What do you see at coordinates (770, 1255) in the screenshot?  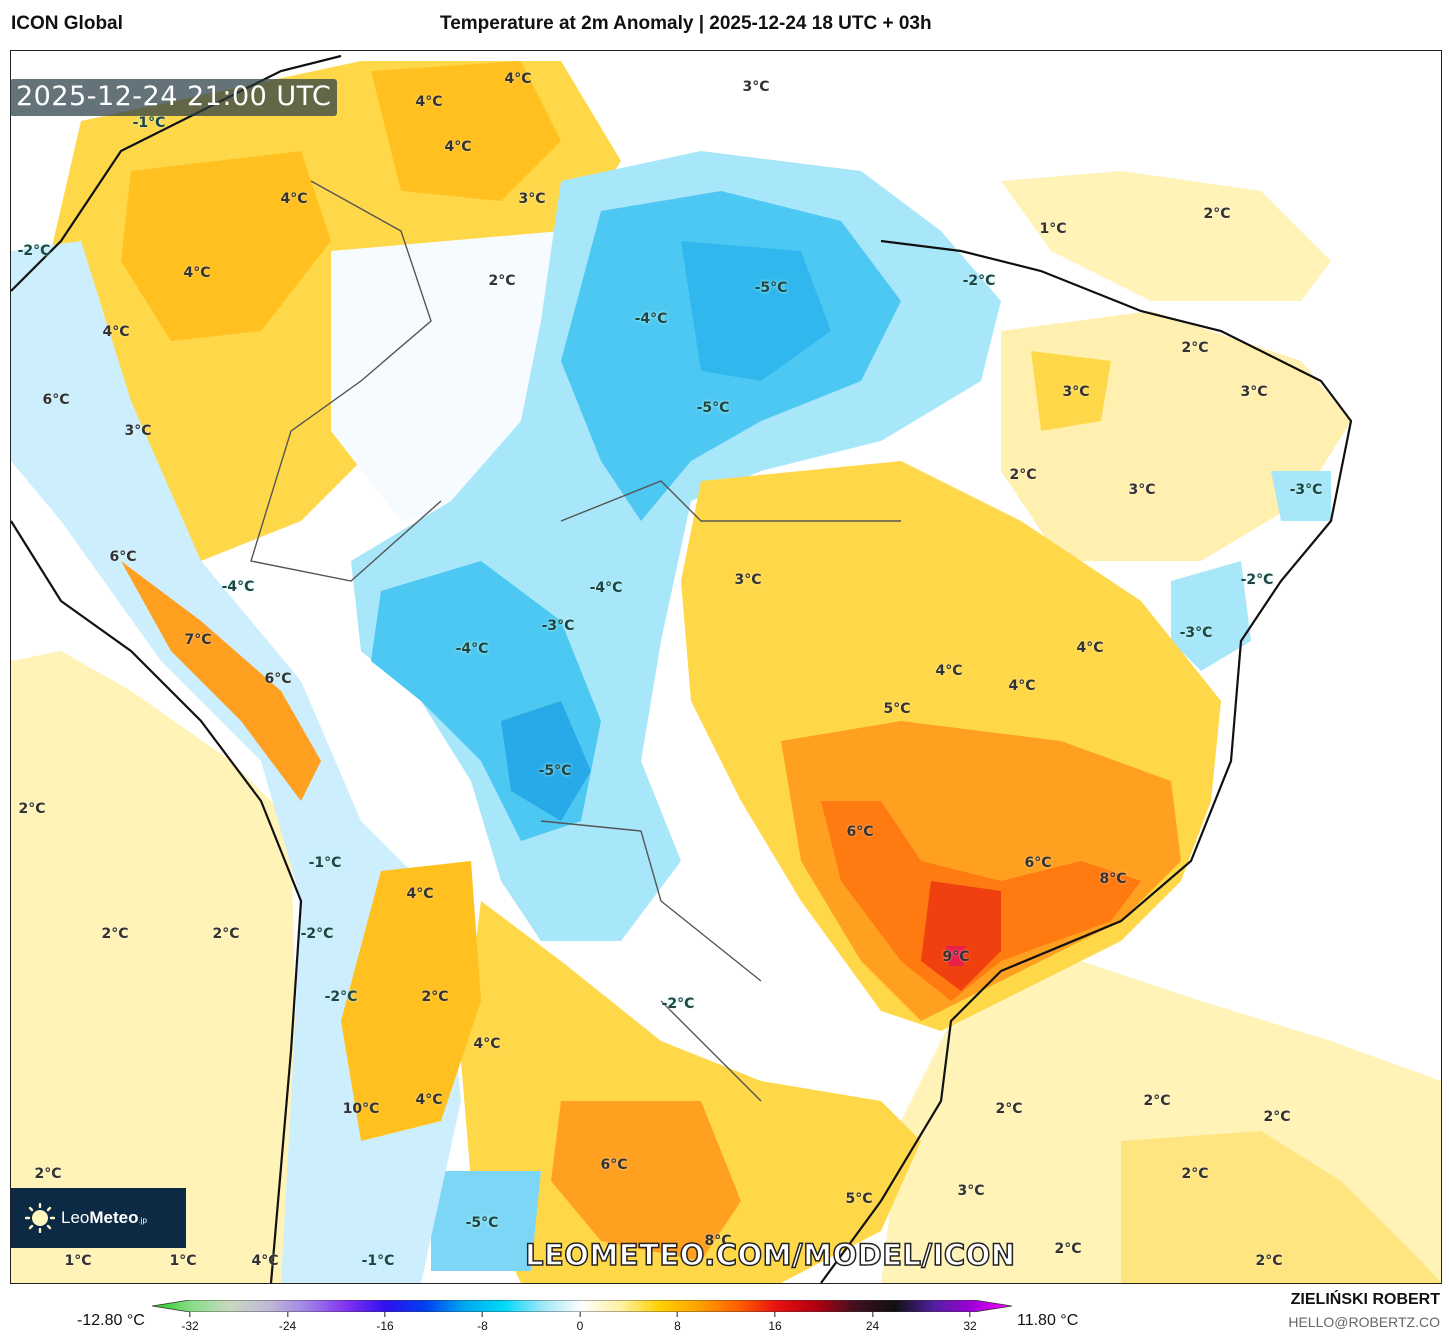 I see `source-watermark: LEOMETEO.COM/MODEL/ICON` at bounding box center [770, 1255].